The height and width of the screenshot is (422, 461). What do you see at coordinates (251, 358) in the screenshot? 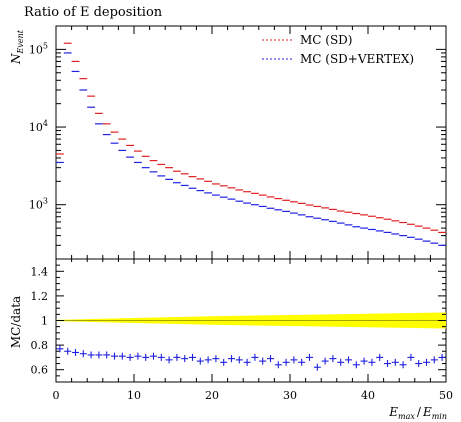
I see `bottom-panel-data` at bounding box center [251, 358].